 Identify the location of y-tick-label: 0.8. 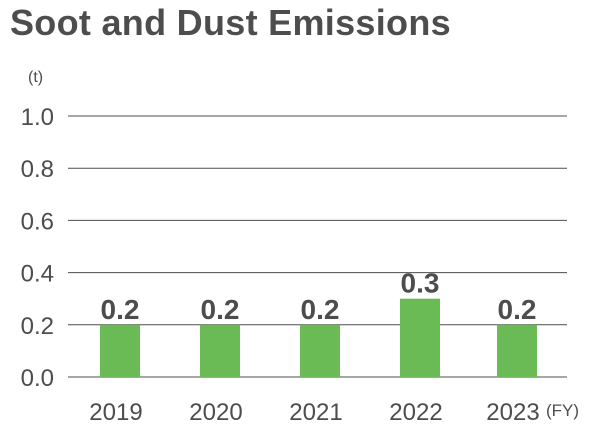
(37, 169).